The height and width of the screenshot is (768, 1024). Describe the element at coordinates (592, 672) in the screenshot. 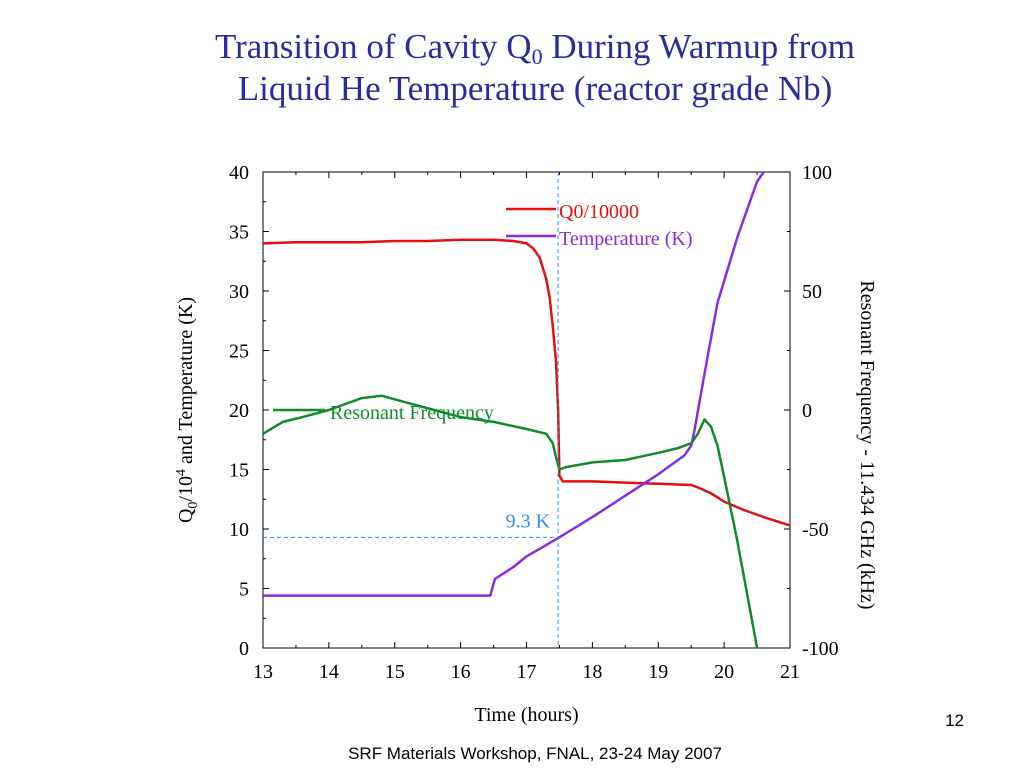

I see `x-tick-label: 18` at that location.